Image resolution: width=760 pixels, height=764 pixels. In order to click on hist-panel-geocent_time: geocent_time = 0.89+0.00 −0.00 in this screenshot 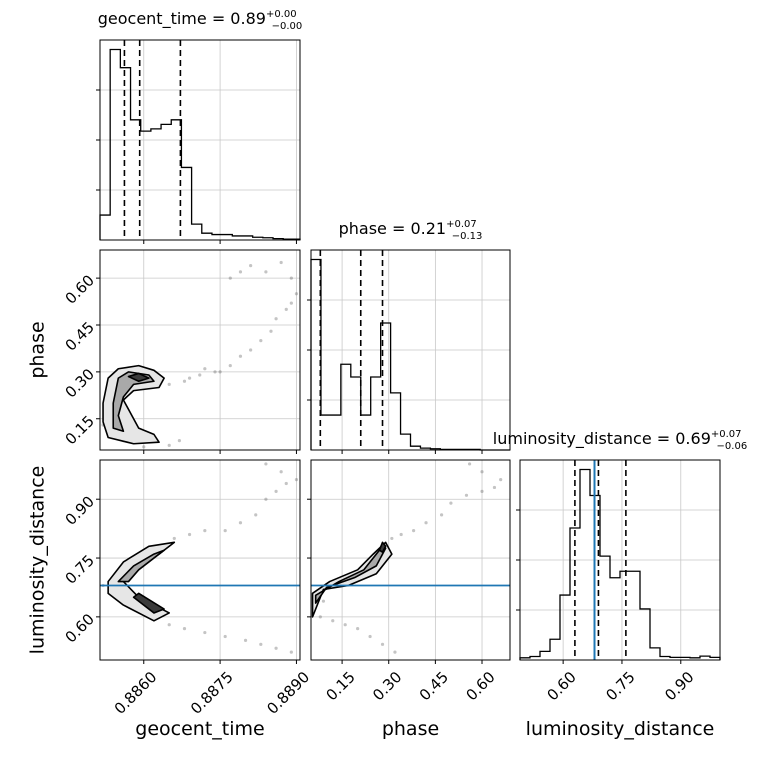, I will do `click(199, 125)`.